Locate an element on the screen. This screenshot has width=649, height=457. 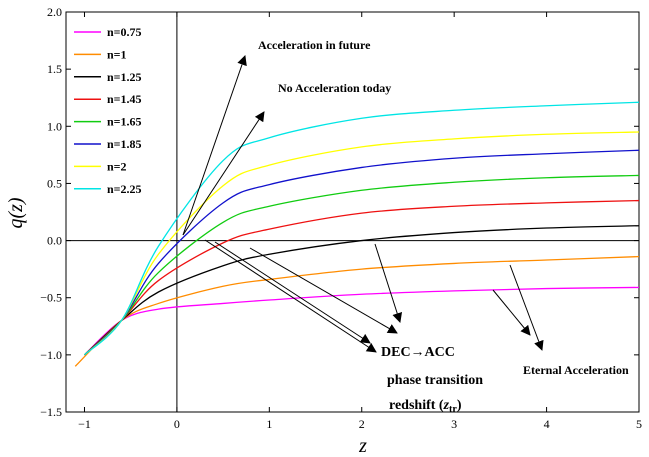
legend-label: n=1 is located at coordinates (117, 54).